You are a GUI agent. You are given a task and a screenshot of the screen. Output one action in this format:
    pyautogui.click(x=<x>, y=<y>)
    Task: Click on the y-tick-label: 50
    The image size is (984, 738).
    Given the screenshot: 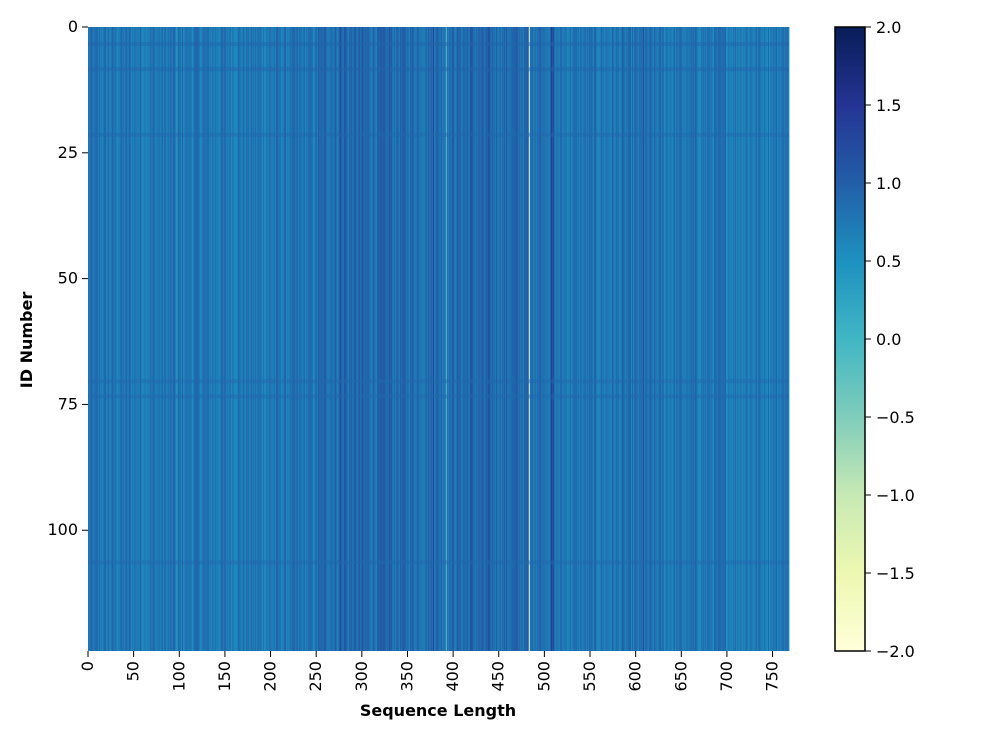 What is the action you would take?
    pyautogui.click(x=68, y=278)
    